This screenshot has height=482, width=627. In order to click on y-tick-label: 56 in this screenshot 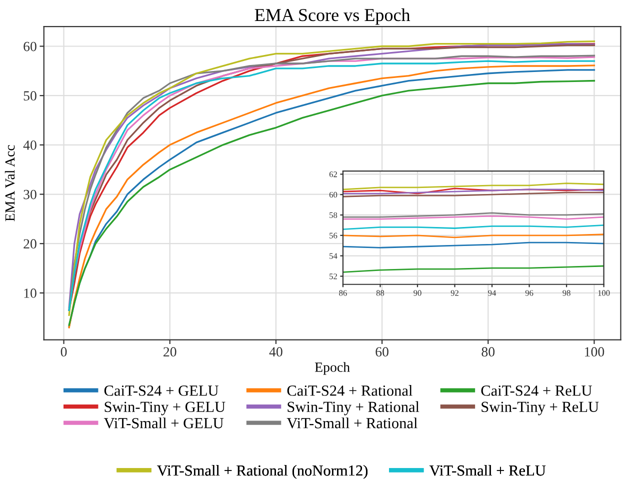, I will do `click(334, 235)`.